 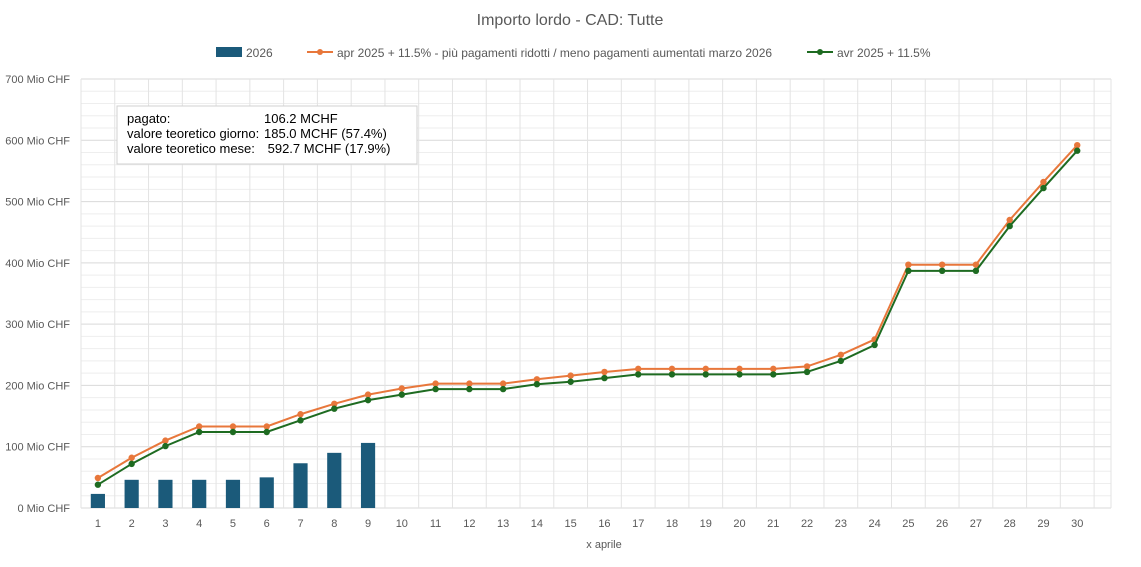 I want to click on x-tick-label: 6, so click(x=267, y=524).